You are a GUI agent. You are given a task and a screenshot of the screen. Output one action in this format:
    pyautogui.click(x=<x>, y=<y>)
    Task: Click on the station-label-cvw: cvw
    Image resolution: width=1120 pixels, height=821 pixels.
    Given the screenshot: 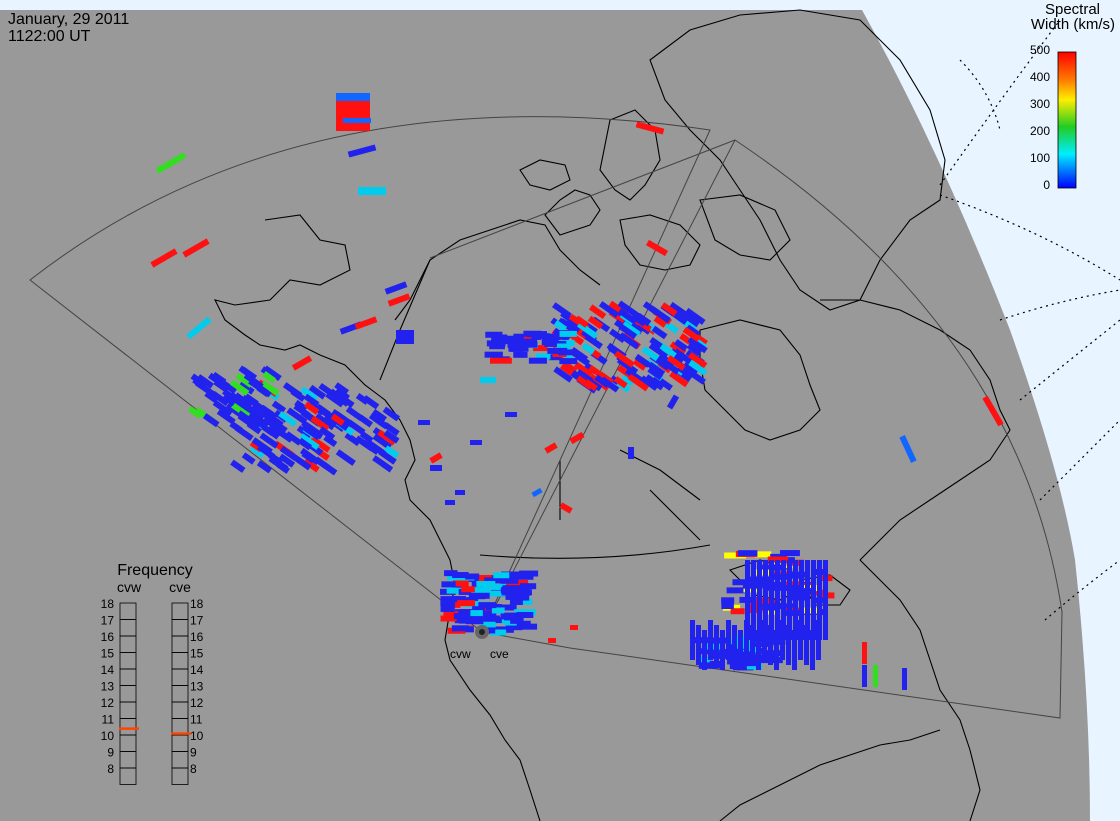 What is the action you would take?
    pyautogui.click(x=460, y=654)
    